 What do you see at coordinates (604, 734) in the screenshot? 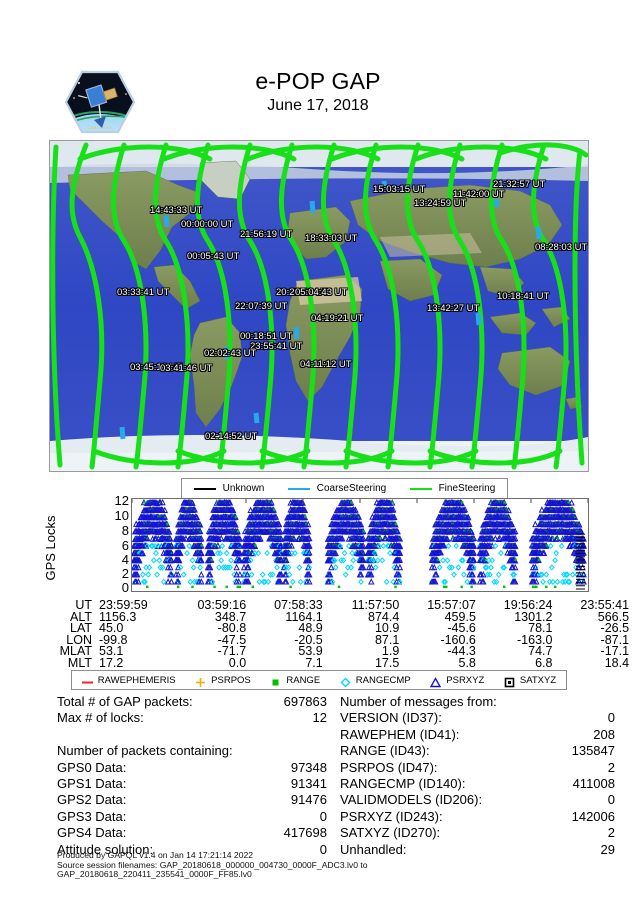
I see `stat-value: 208` at bounding box center [604, 734].